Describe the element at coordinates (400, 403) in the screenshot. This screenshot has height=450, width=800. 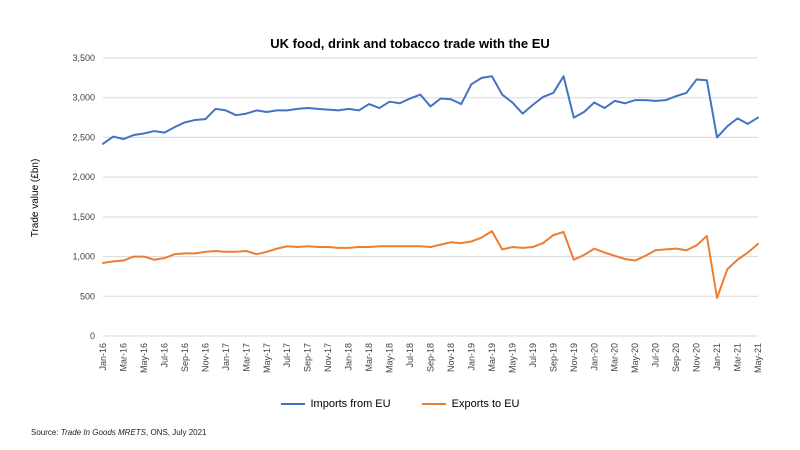
I see `legend: Imports from EU Exports to EU` at that location.